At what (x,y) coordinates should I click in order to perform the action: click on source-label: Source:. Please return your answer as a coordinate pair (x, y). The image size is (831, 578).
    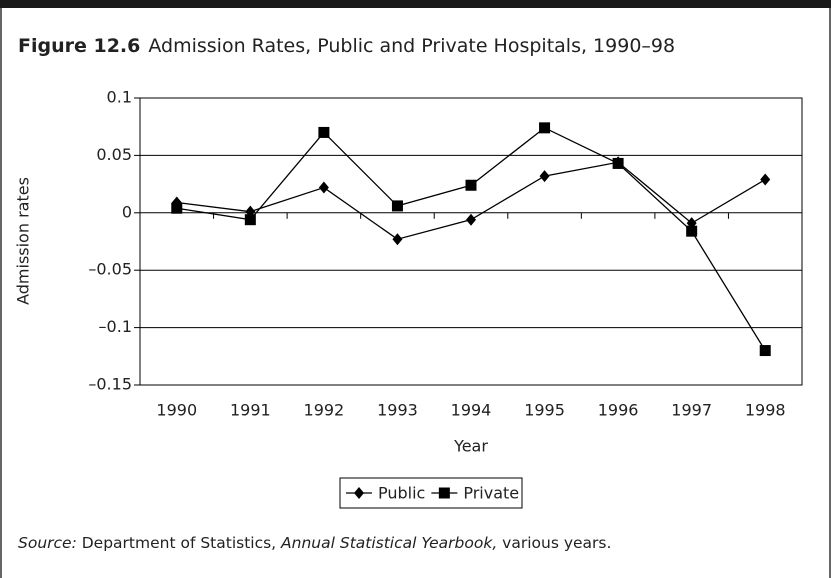
    Looking at the image, I should click on (47, 543).